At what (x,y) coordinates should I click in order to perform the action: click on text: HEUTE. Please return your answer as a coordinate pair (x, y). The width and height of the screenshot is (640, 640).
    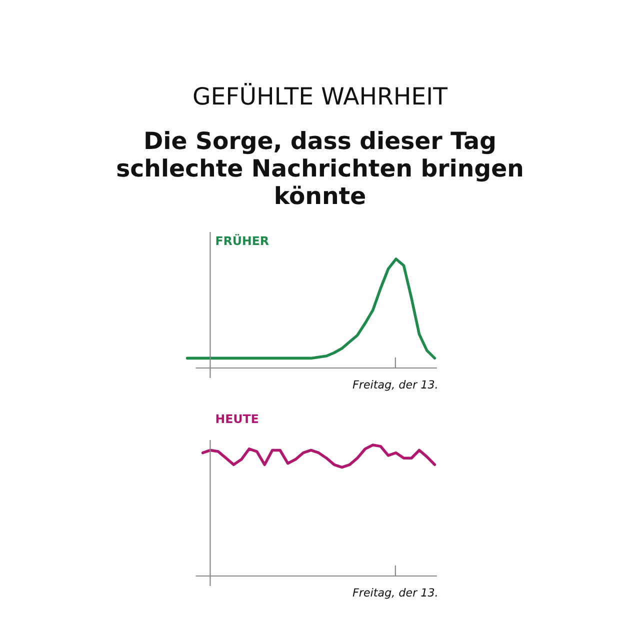
    Looking at the image, I should click on (237, 419).